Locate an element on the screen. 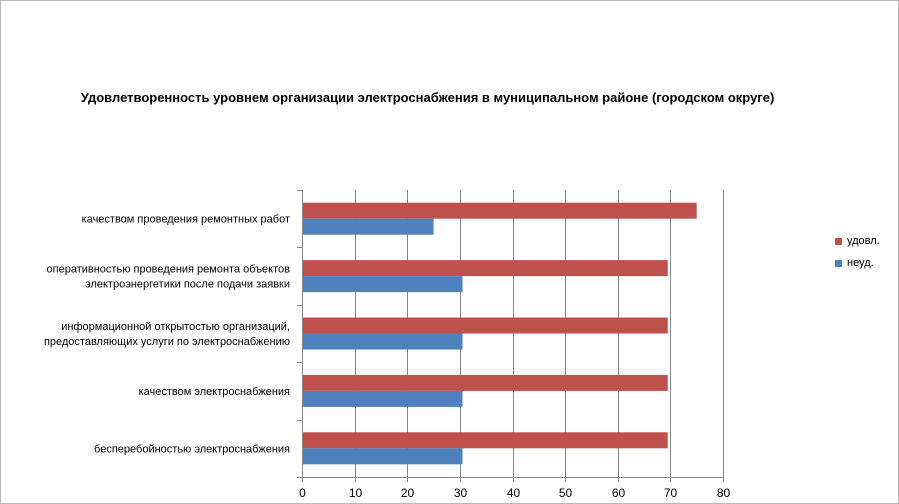  legend-item-udovl: удовл. is located at coordinates (857, 241).